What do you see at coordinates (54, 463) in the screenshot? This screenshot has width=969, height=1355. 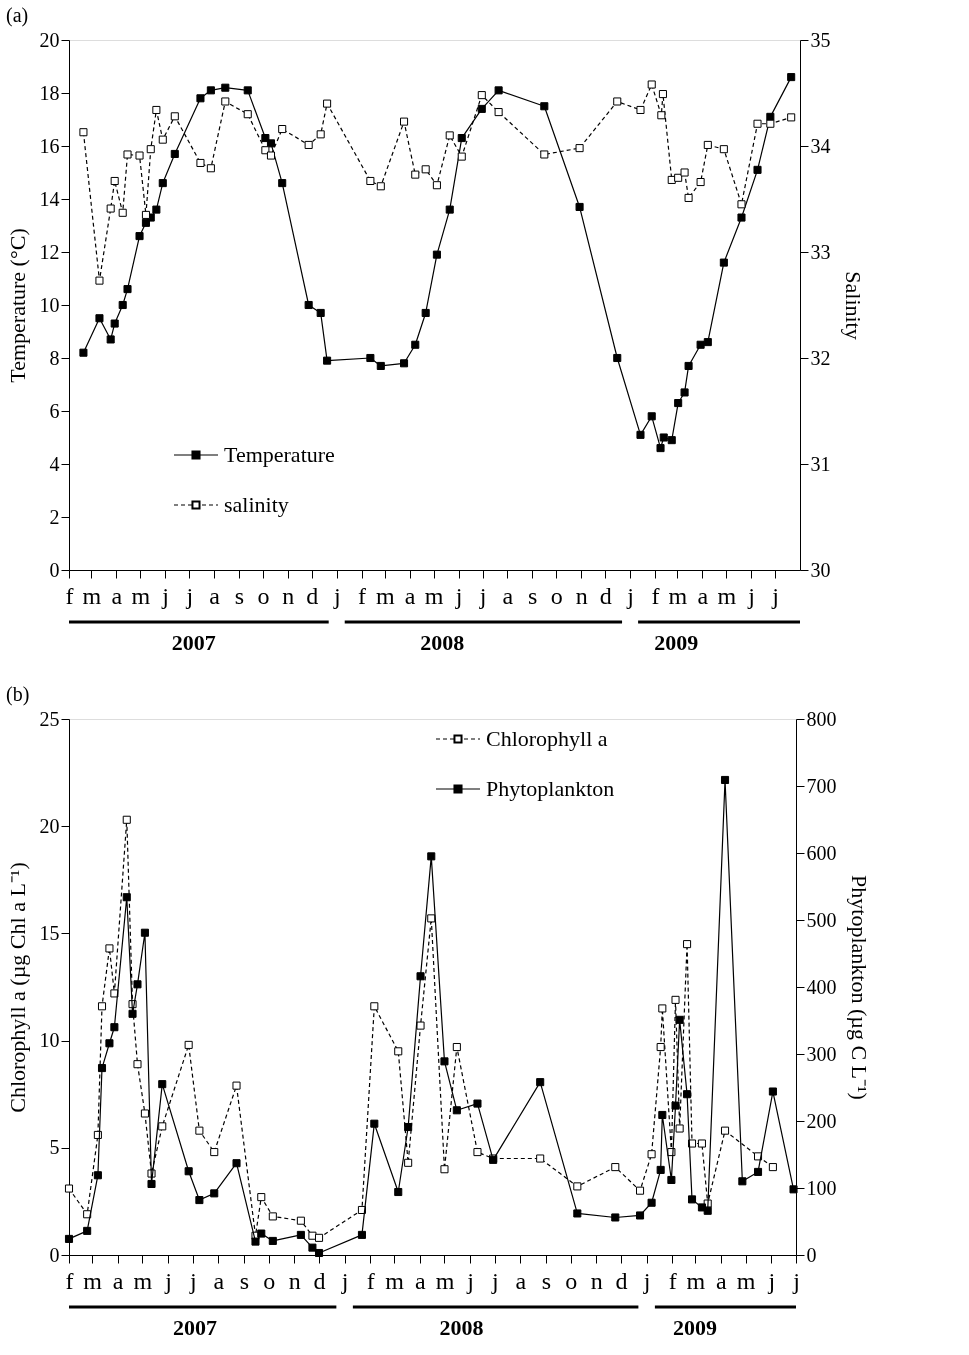 I see `y-tick-label: 4` at bounding box center [54, 463].